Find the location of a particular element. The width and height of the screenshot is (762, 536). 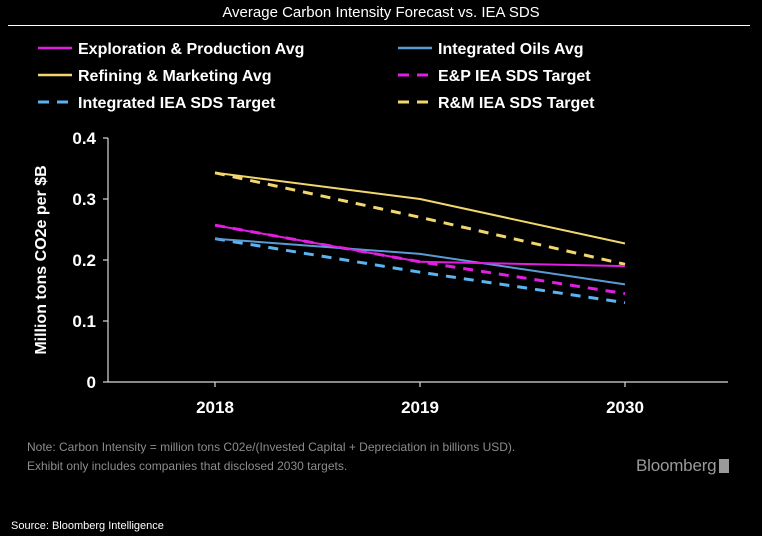

legend-label-0: Exploration & Production Avg is located at coordinates (191, 49).